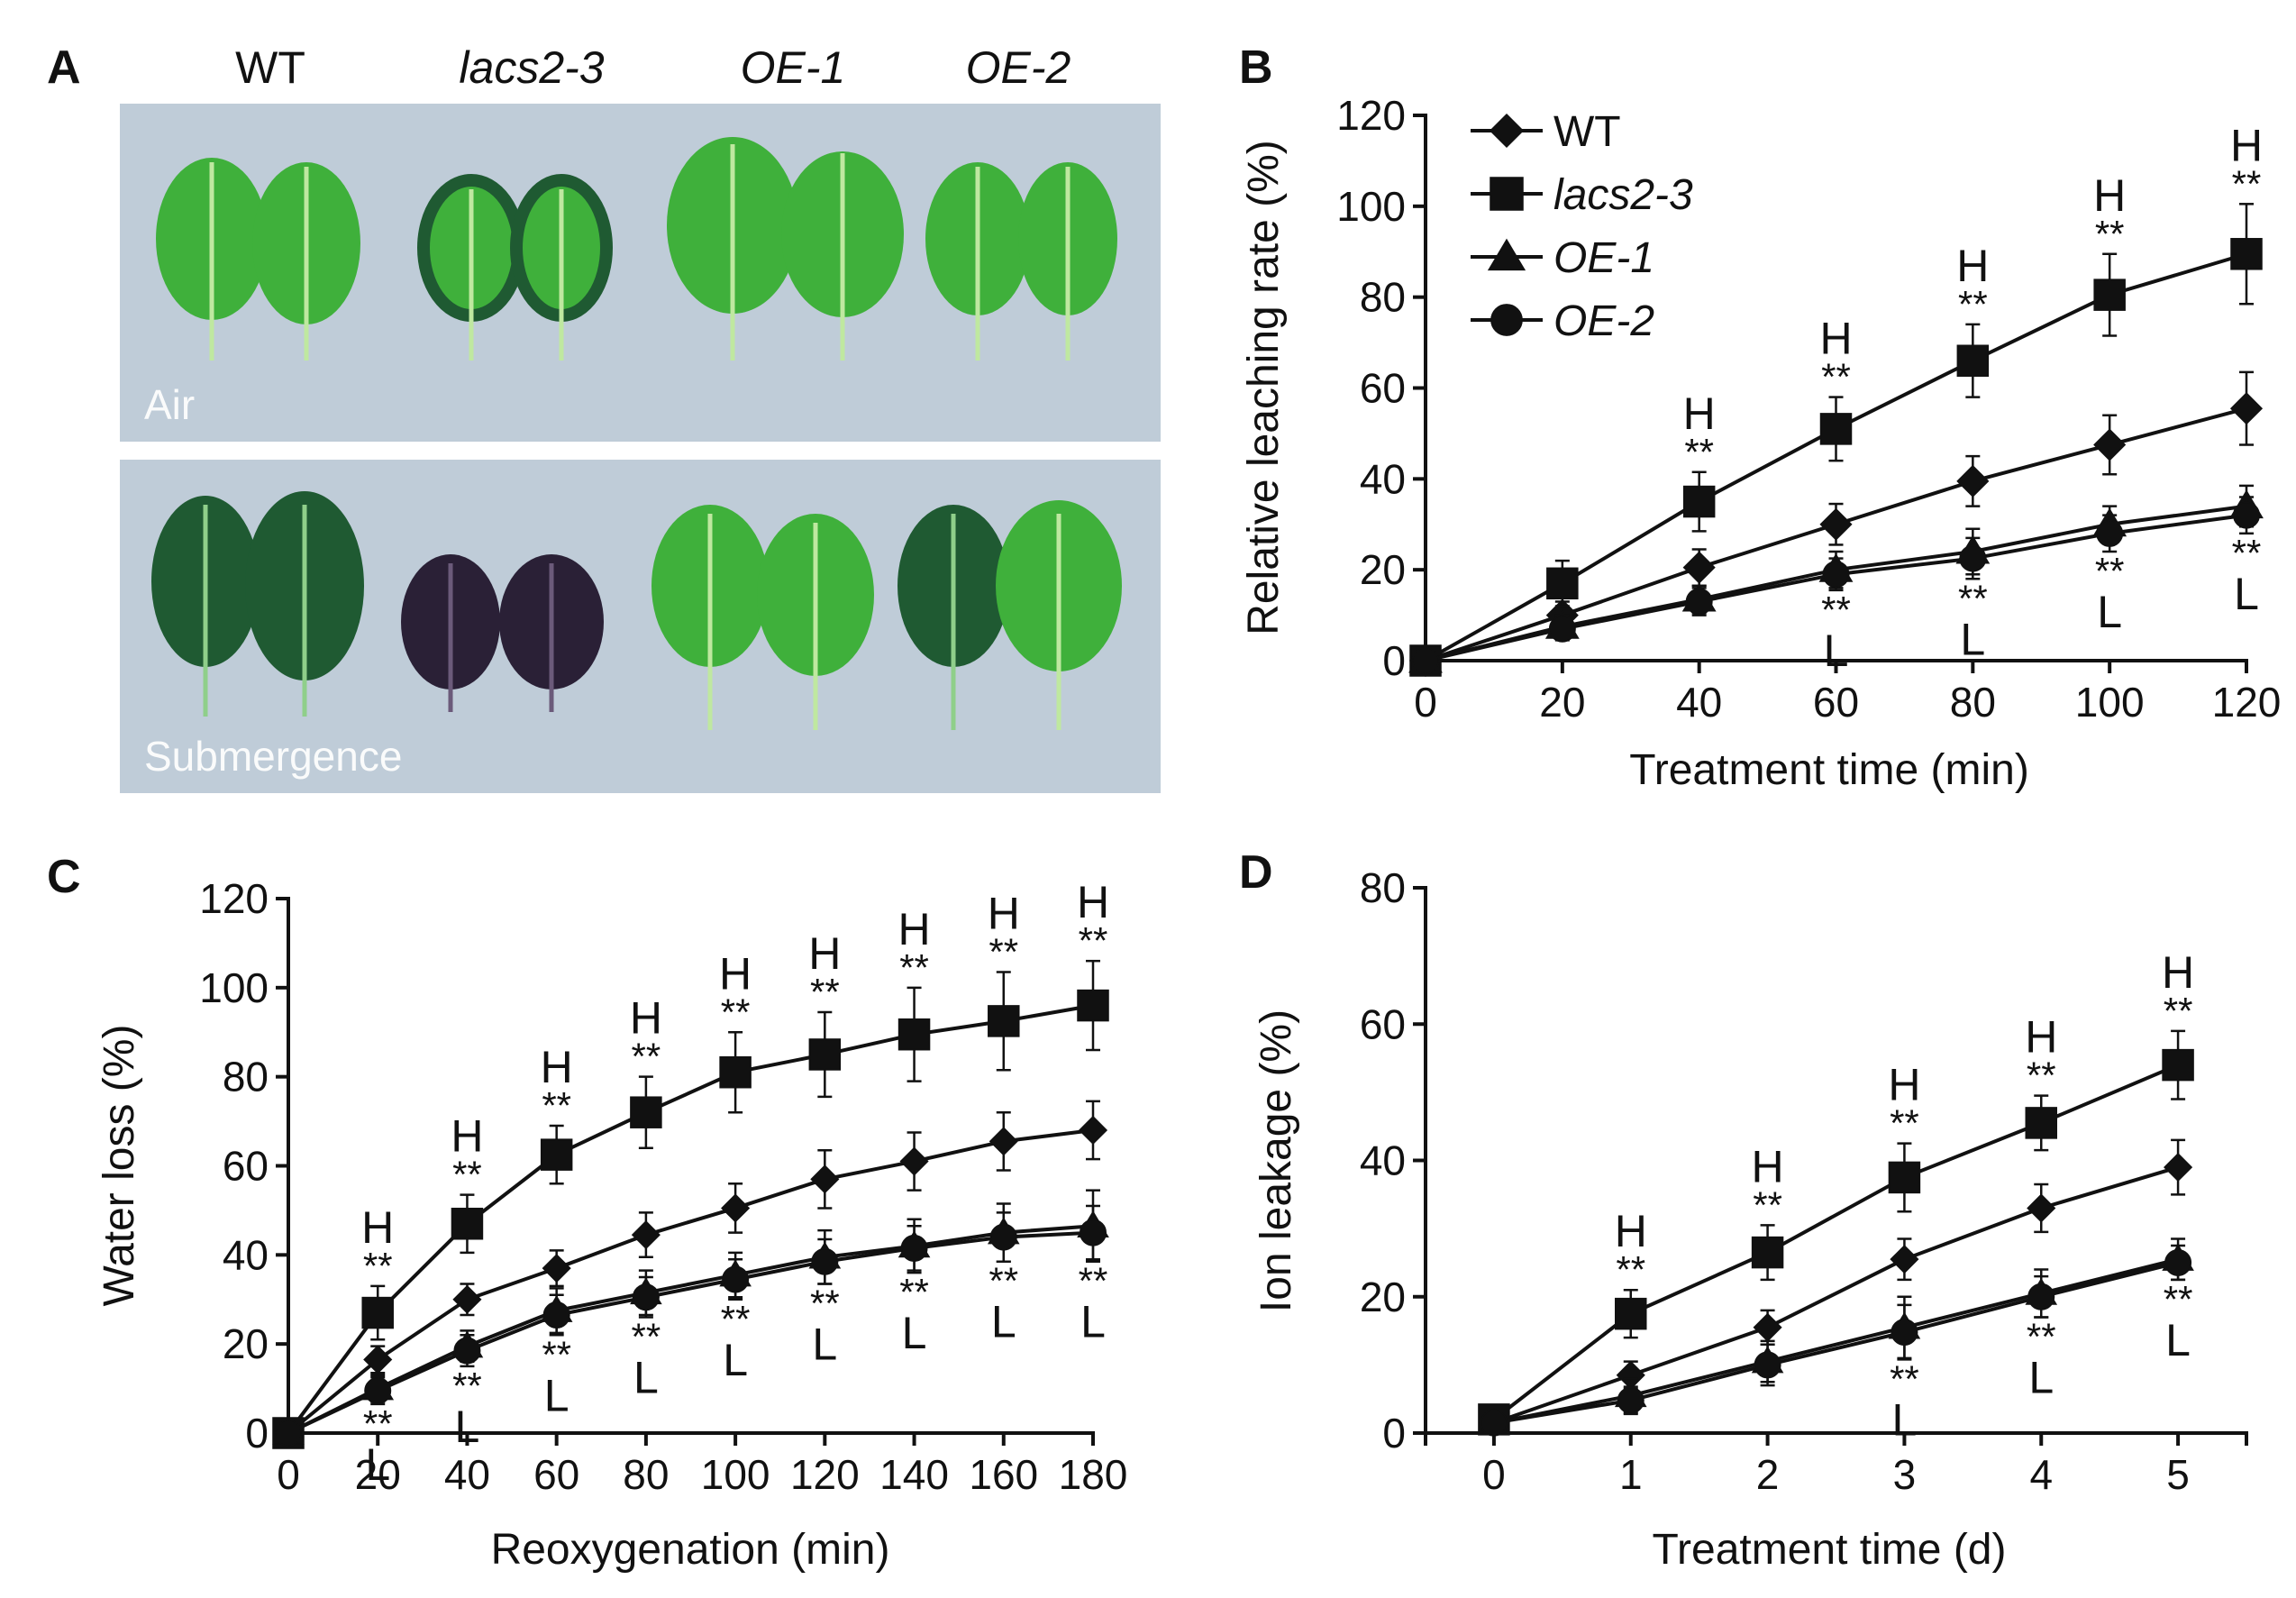 Image resolution: width=2296 pixels, height=1598 pixels. What do you see at coordinates (270, 67) in the screenshot?
I see `genotype-label-wt: WT` at bounding box center [270, 67].